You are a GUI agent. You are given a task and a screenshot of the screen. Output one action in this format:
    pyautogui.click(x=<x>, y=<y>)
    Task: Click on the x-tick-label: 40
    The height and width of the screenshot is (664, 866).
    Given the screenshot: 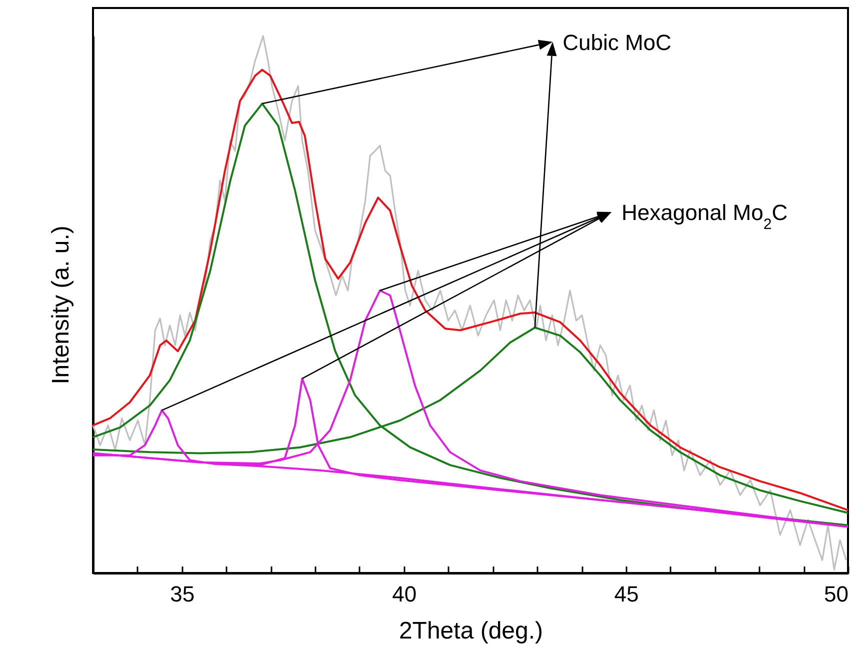 What is the action you would take?
    pyautogui.click(x=404, y=594)
    